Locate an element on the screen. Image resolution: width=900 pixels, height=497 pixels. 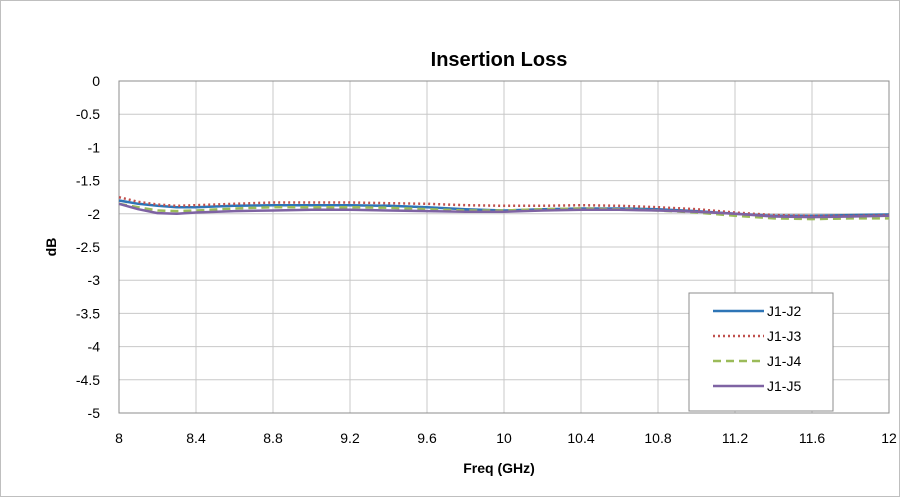
legend-label-j1-j5: J1-J5 is located at coordinates (784, 386).